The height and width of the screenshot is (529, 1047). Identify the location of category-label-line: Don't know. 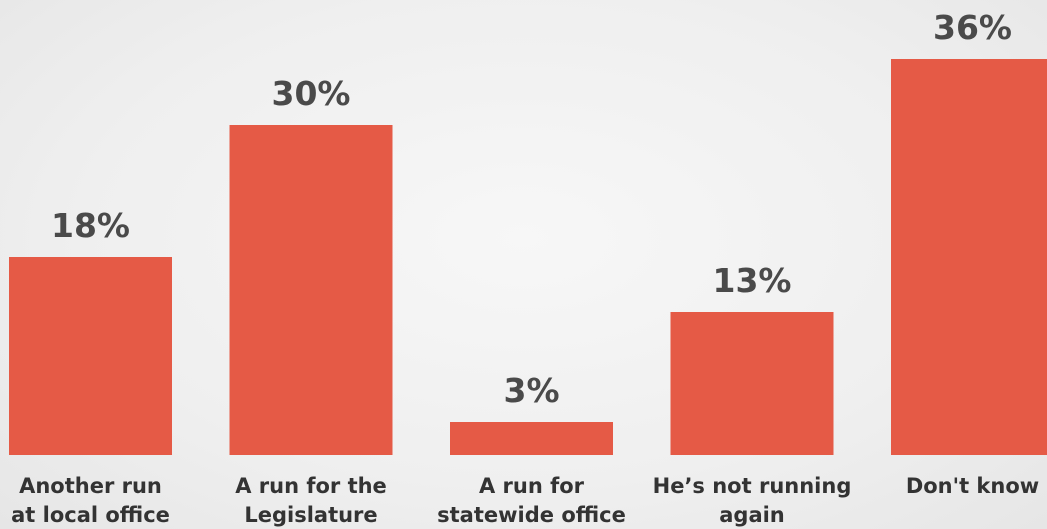
(972, 486).